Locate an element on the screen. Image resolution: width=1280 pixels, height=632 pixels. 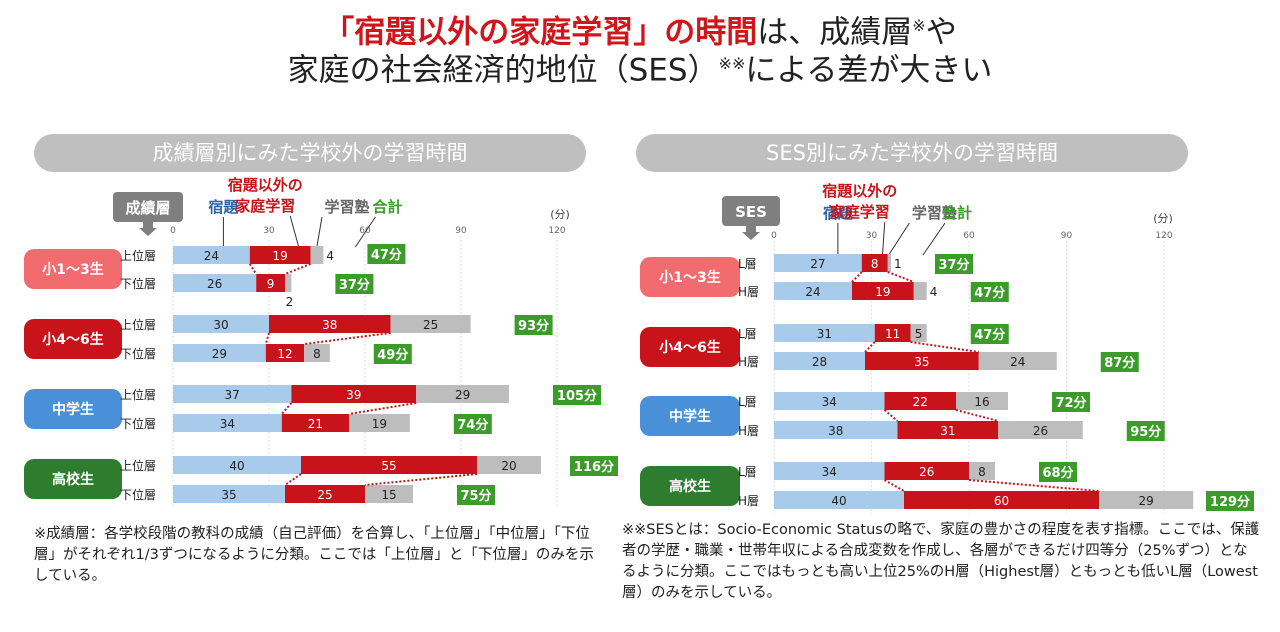
left-bar-3-1-s2 is located at coordinates (389, 494).